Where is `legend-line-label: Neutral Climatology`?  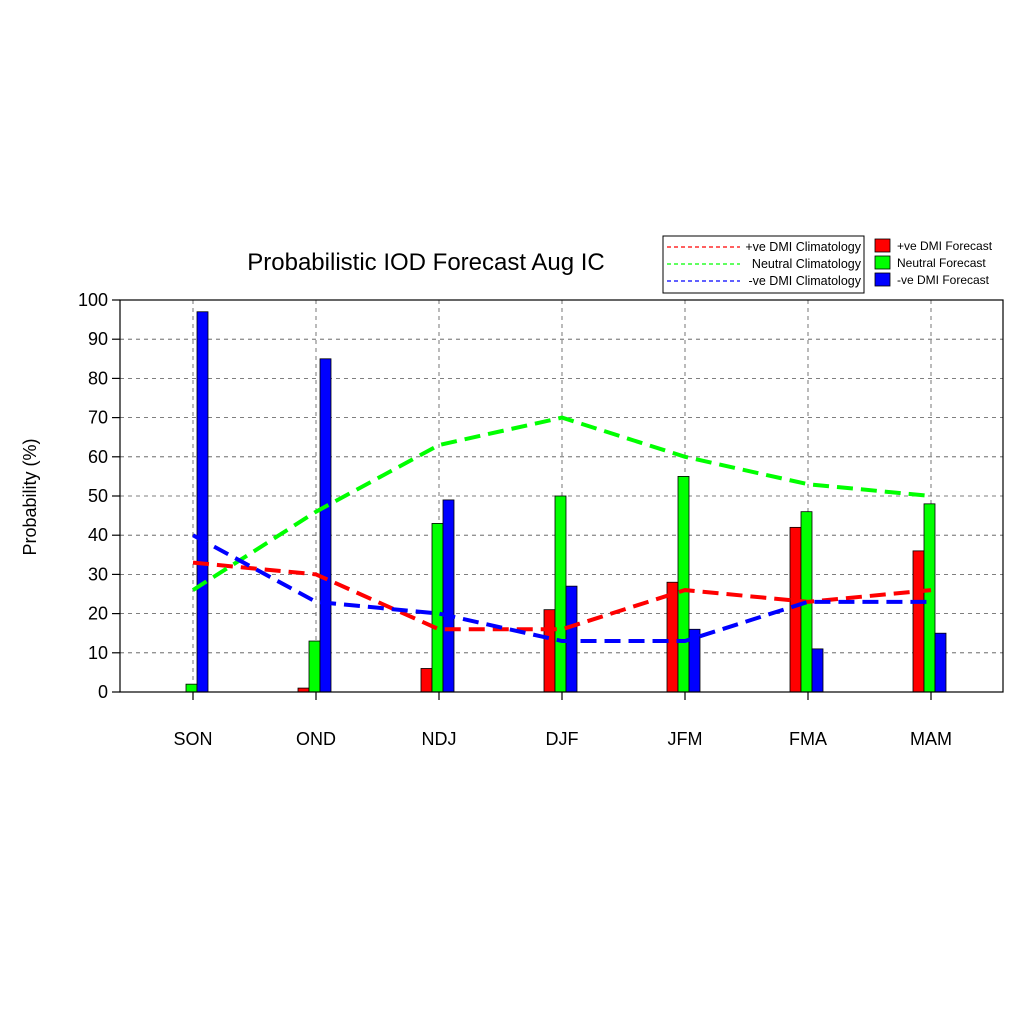 legend-line-label: Neutral Climatology is located at coordinates (807, 264).